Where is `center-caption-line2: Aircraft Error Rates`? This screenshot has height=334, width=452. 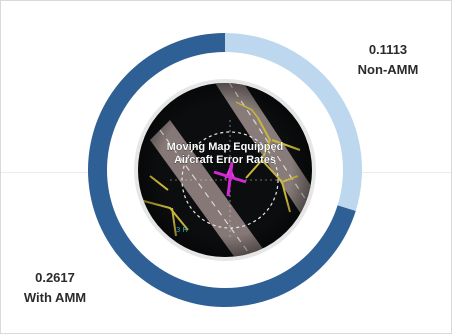 center-caption-line2: Aircraft Error Rates is located at coordinates (225, 160).